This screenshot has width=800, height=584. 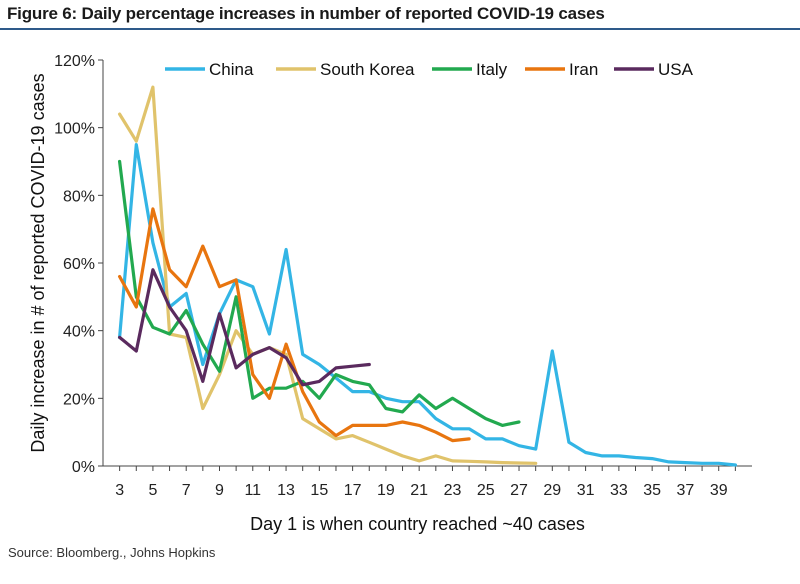 What do you see at coordinates (486, 490) in the screenshot?
I see `x-tick-label: 25` at bounding box center [486, 490].